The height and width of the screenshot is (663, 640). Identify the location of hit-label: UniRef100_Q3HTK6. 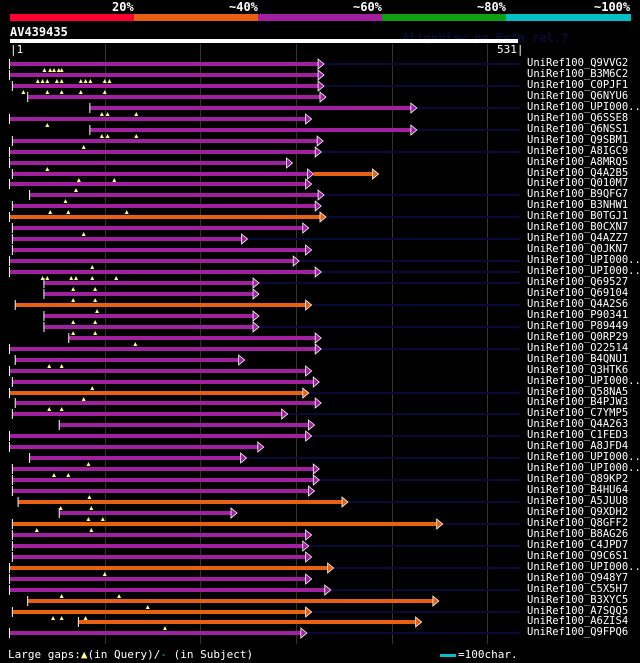
(578, 370).